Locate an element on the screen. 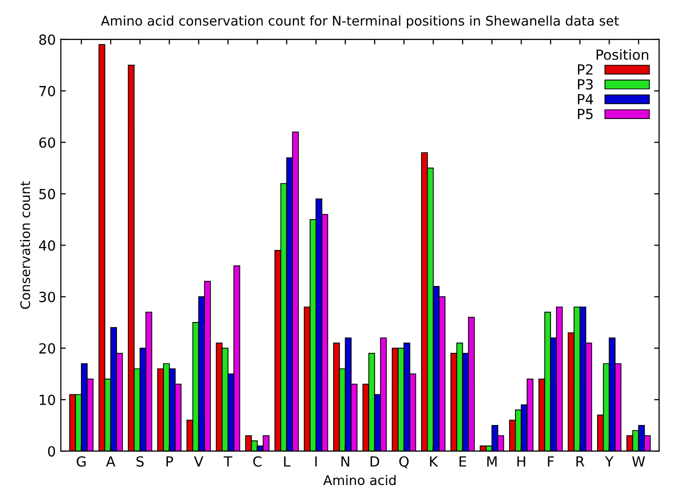  x-tick-label: H is located at coordinates (521, 461).